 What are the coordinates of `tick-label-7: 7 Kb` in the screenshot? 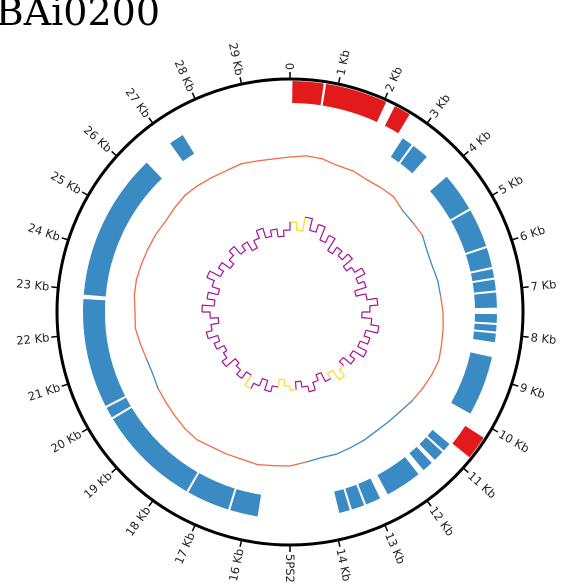 It's located at (543, 285).